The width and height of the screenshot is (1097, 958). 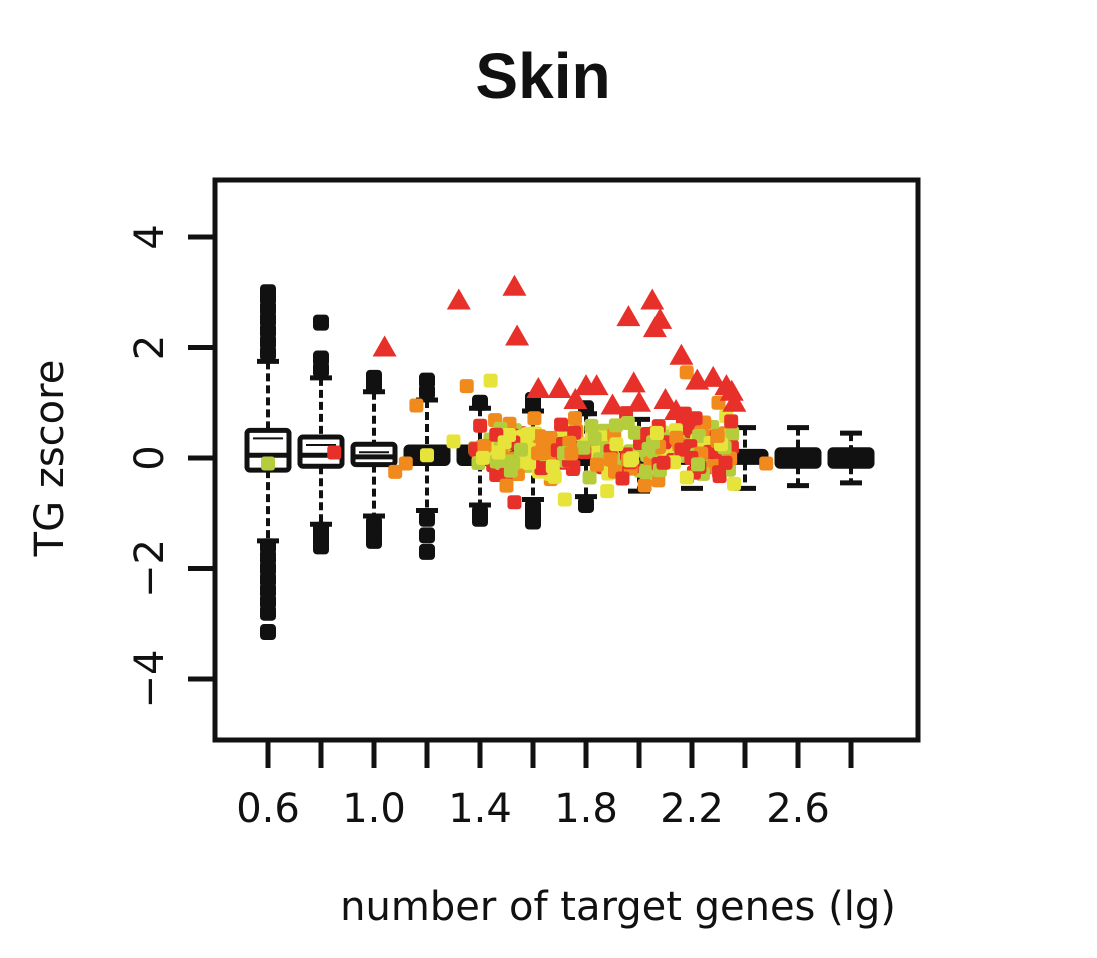 What do you see at coordinates (150, 568) in the screenshot?
I see `y-tick-label: −2` at bounding box center [150, 568].